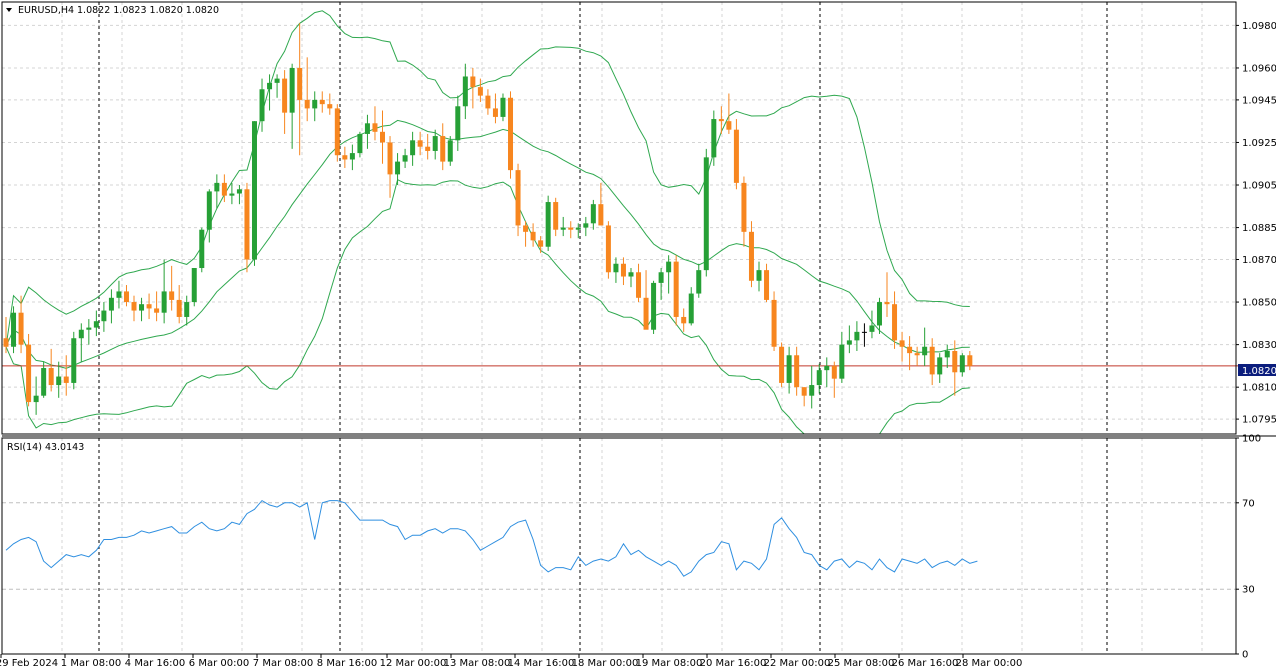 The width and height of the screenshot is (1276, 668). Describe the element at coordinates (46, 10) in the screenshot. I see `symbol-label: EURUSD,H4` at that location.